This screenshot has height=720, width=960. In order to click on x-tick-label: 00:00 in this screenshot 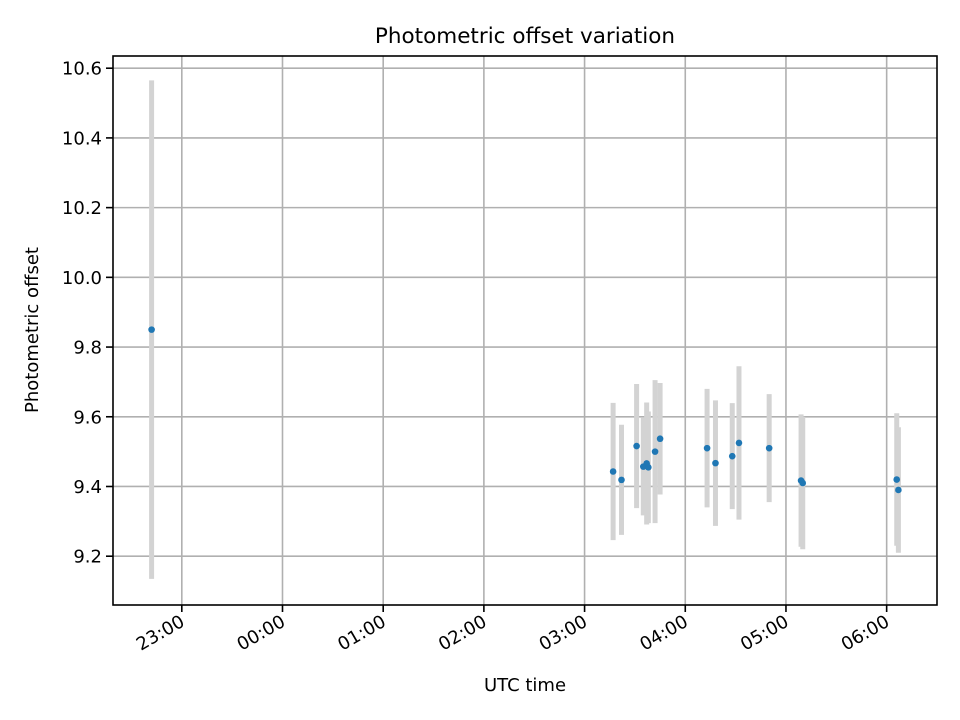, I will do `click(261, 633)`.